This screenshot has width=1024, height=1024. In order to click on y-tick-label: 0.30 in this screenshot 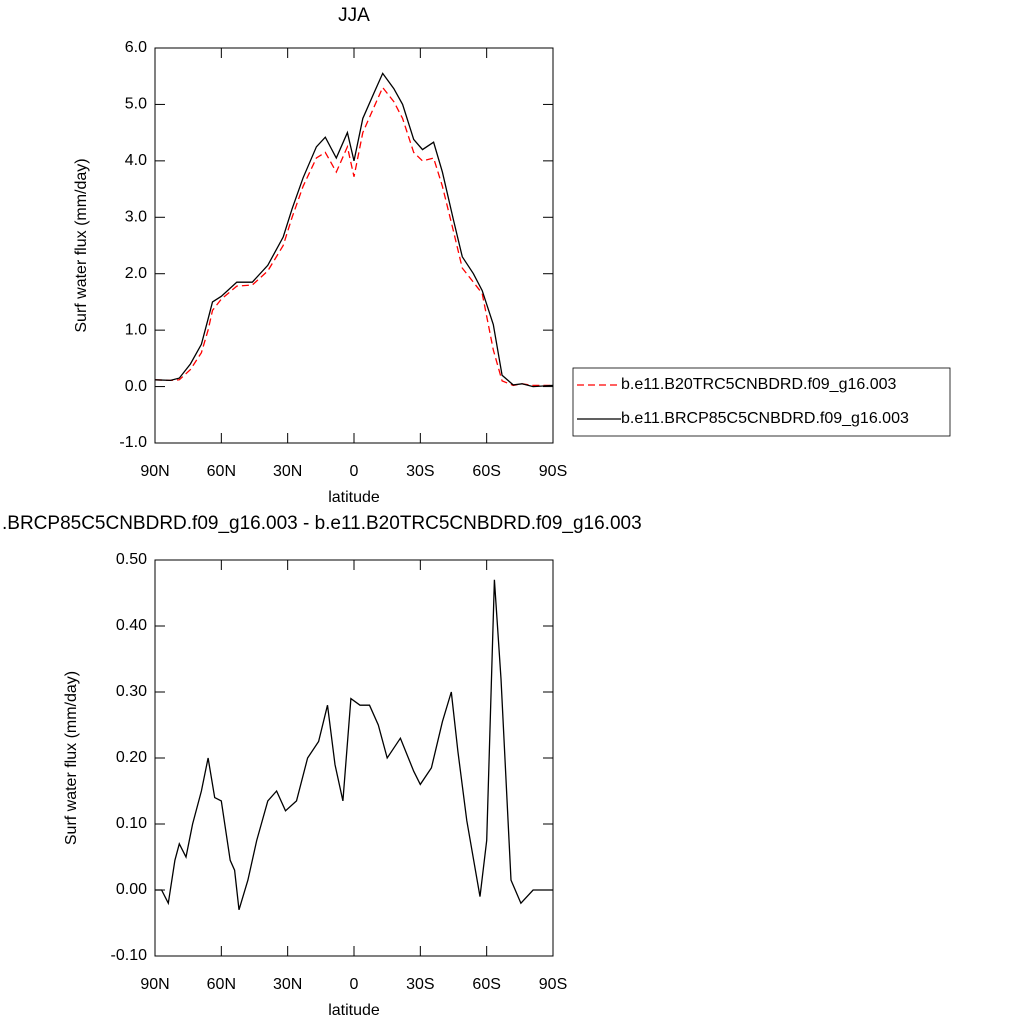, I will do `click(131, 691)`.